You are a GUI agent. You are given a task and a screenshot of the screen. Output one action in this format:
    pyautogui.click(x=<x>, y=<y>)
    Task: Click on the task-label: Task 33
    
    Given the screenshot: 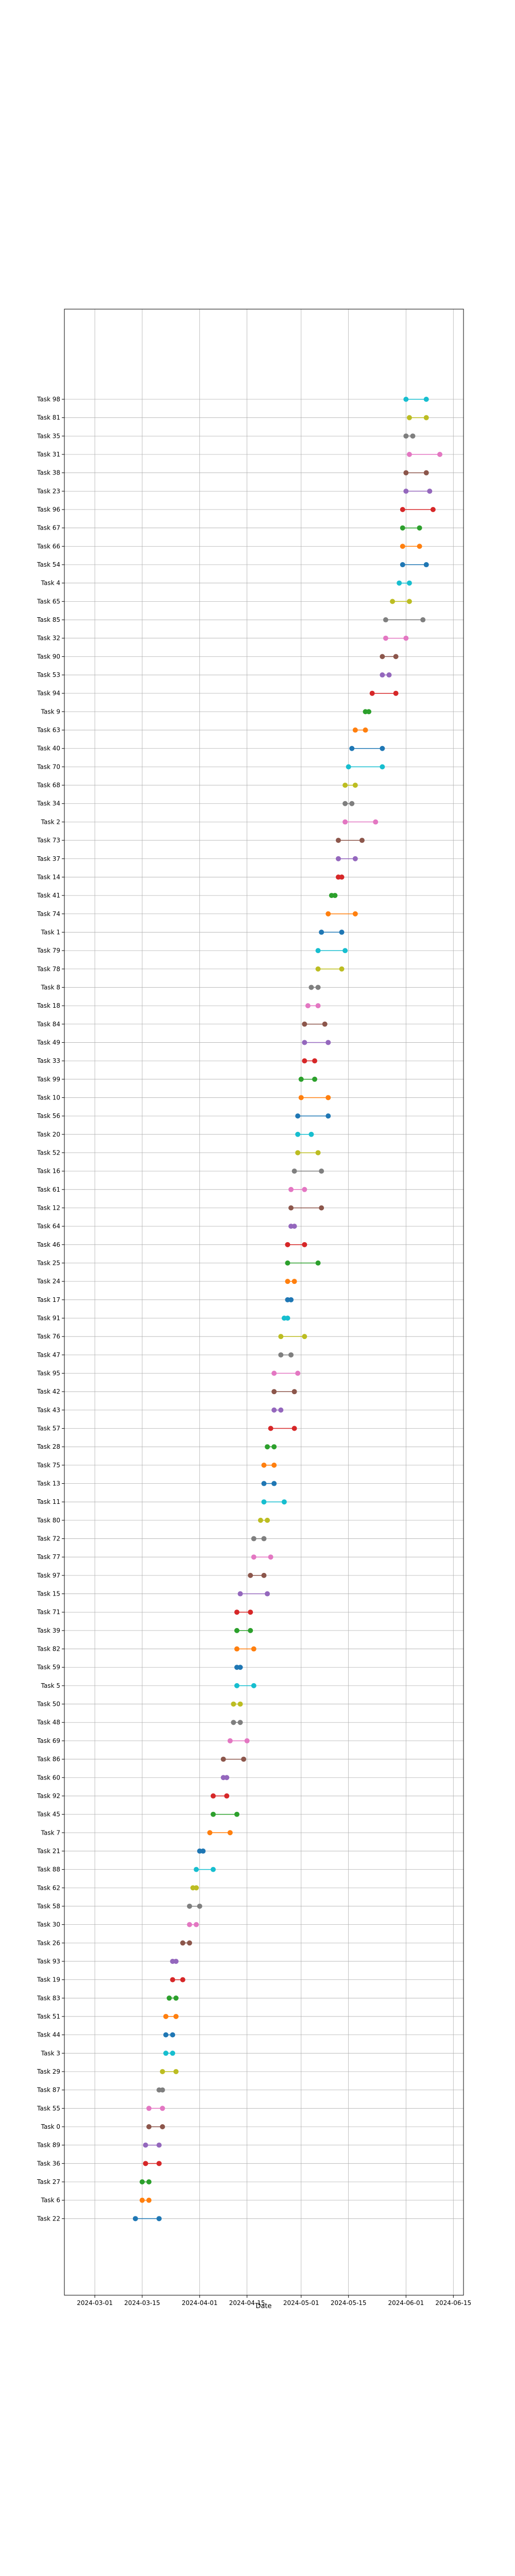 What is the action you would take?
    pyautogui.click(x=48, y=1060)
    